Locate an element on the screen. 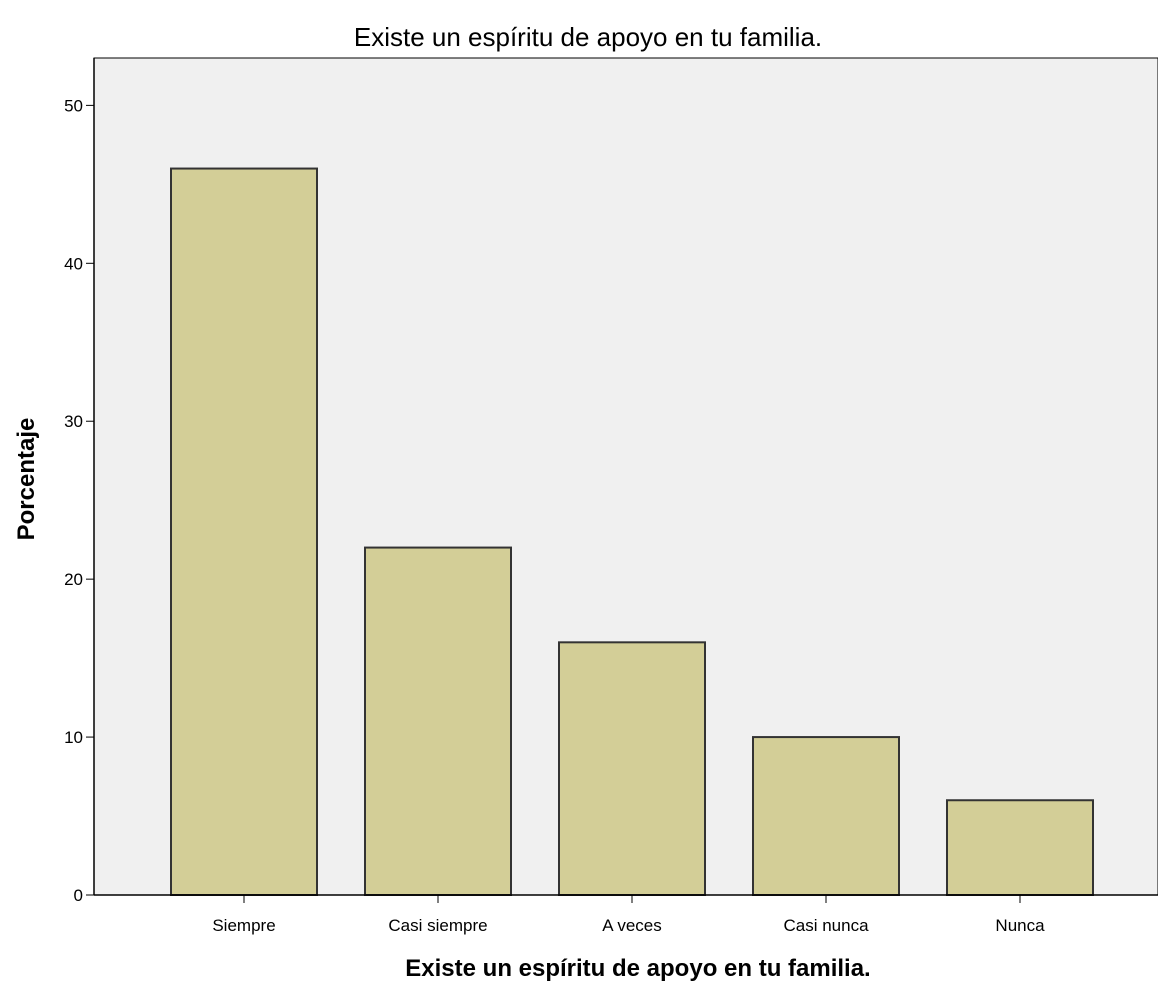 This screenshot has height=987, width=1158. y-axis-title: Porcentaje is located at coordinates (26, 479).